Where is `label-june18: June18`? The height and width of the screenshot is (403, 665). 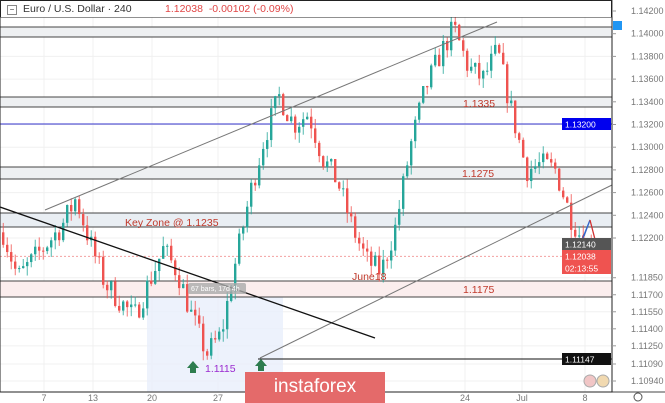
label-june18: June18 is located at coordinates (369, 277).